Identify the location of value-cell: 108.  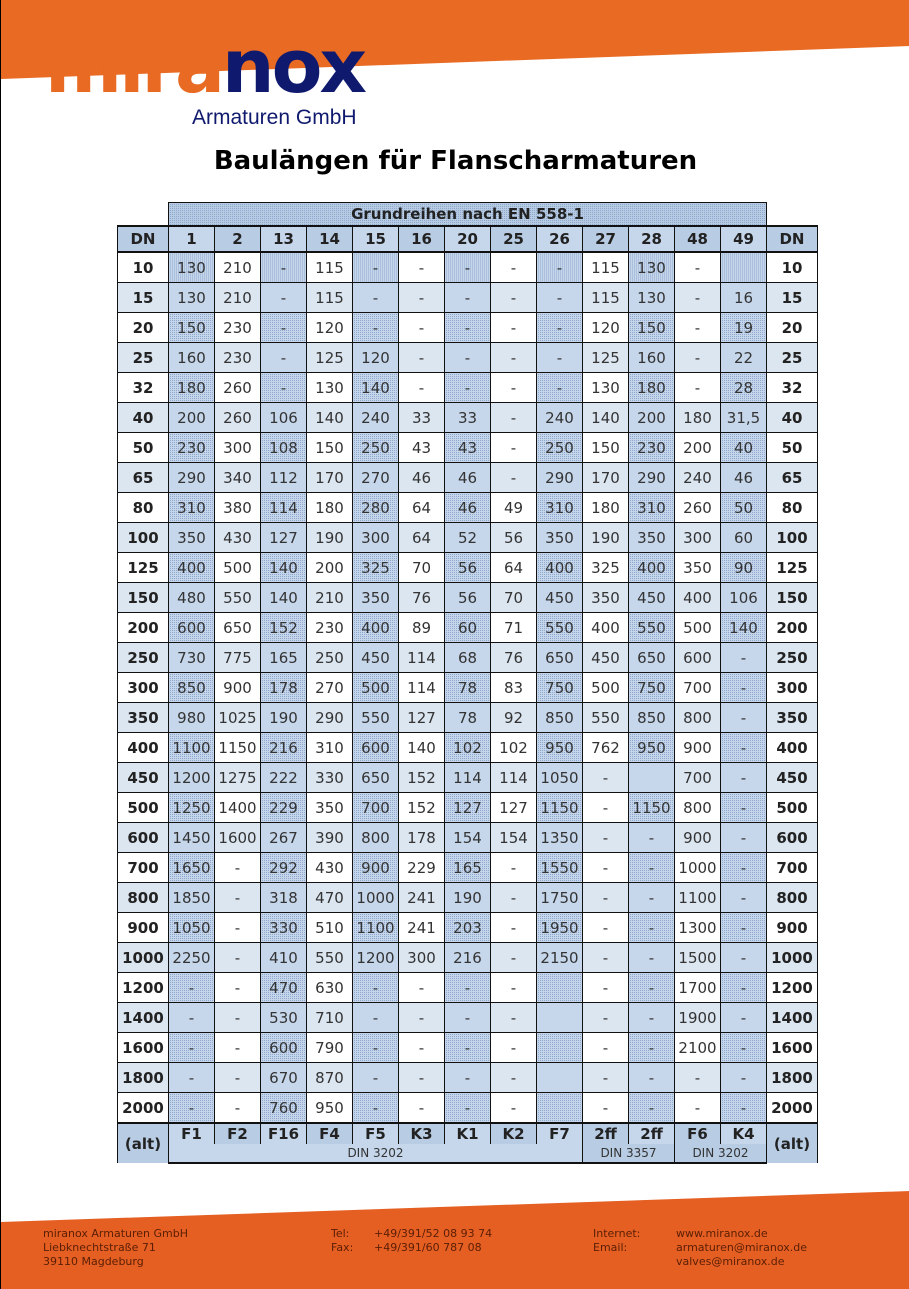
(283, 447).